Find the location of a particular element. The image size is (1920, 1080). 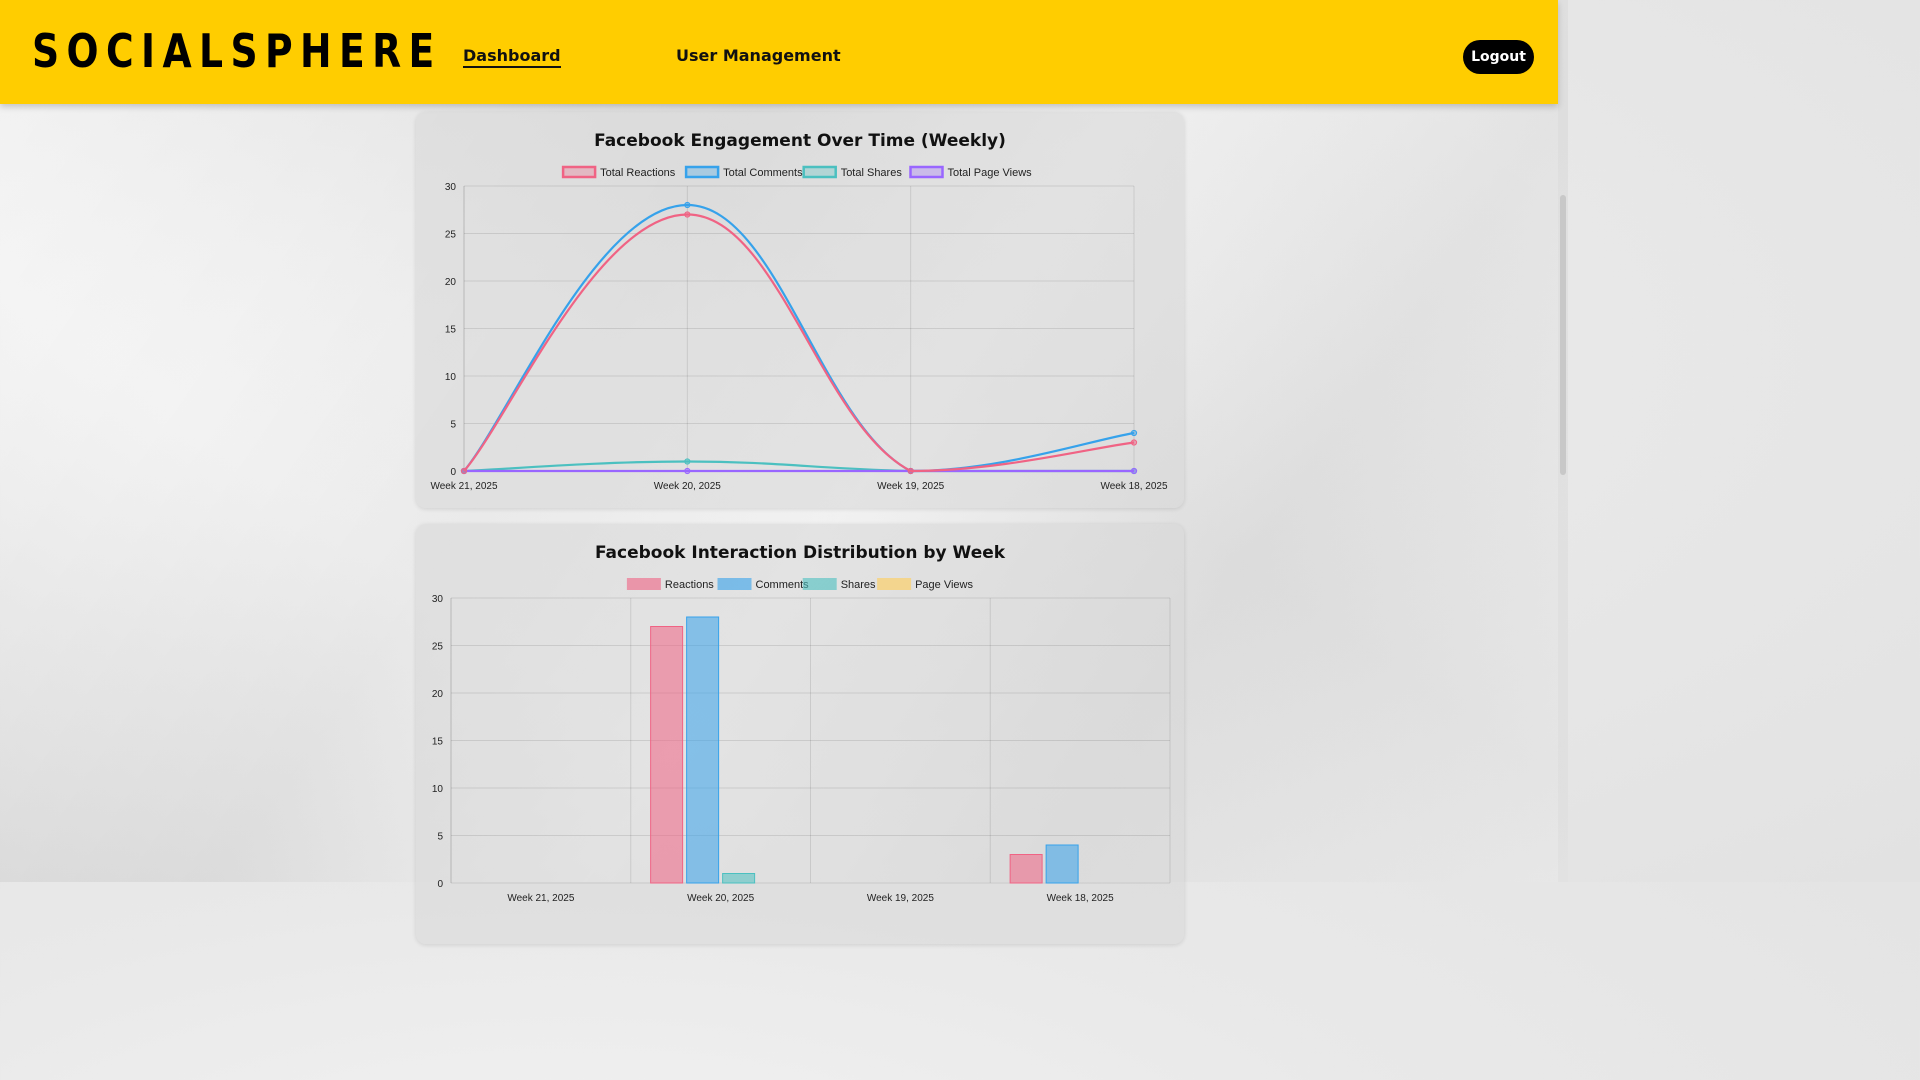

nav-link-dashboard: Dashboard is located at coordinates (512, 57).